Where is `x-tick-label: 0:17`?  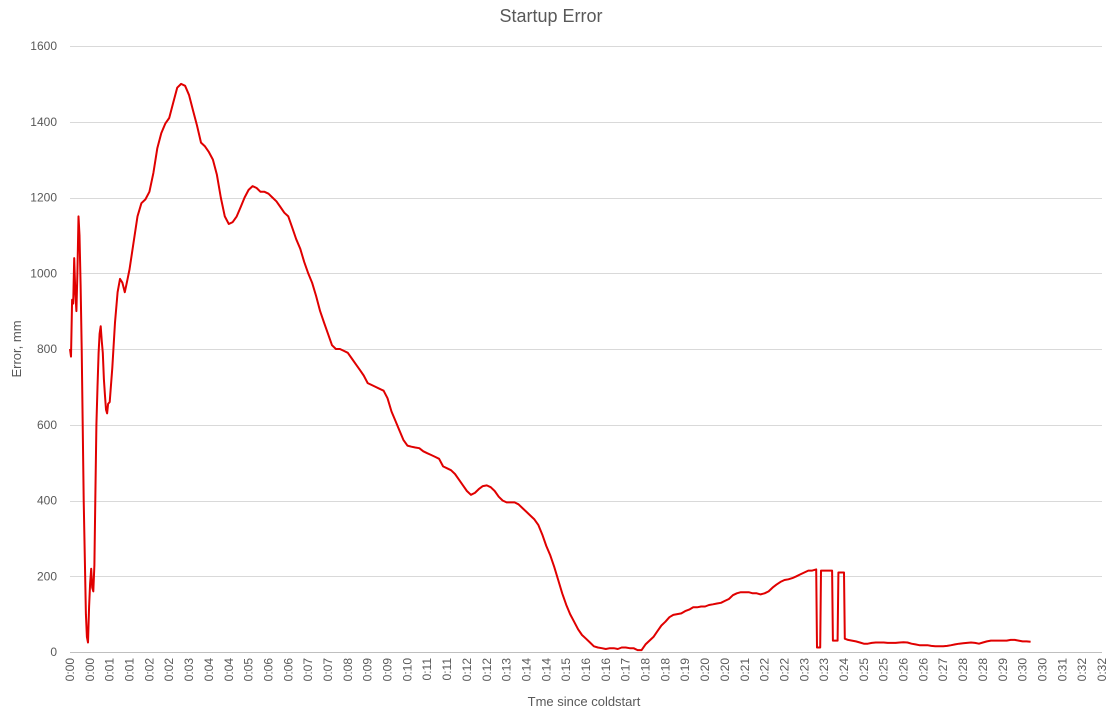
x-tick-label: 0:17 is located at coordinates (626, 670).